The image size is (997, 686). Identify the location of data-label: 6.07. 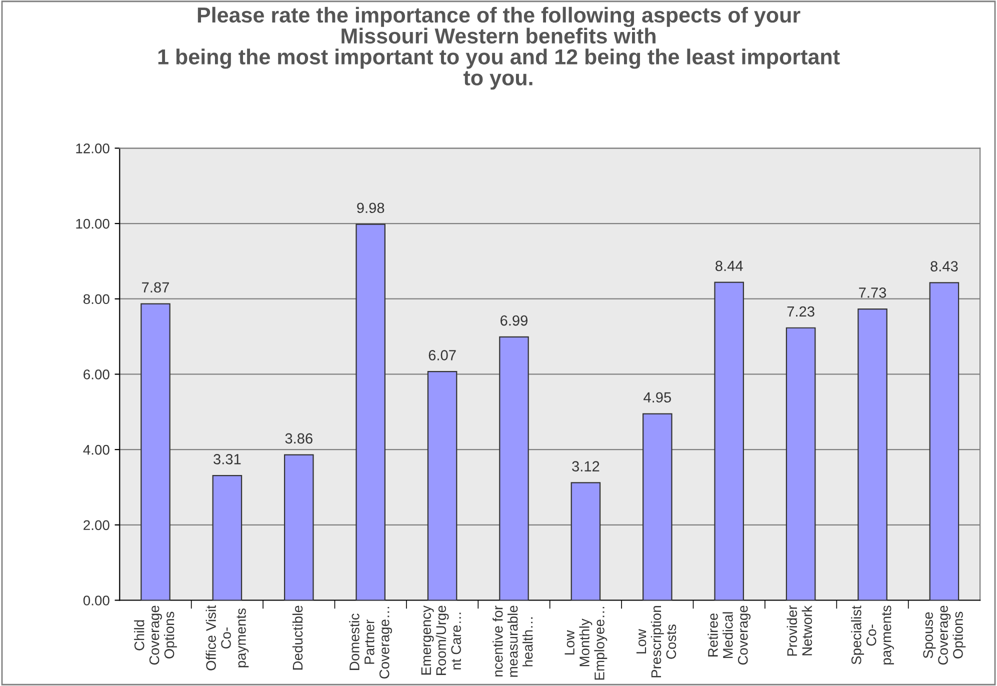
(442, 355).